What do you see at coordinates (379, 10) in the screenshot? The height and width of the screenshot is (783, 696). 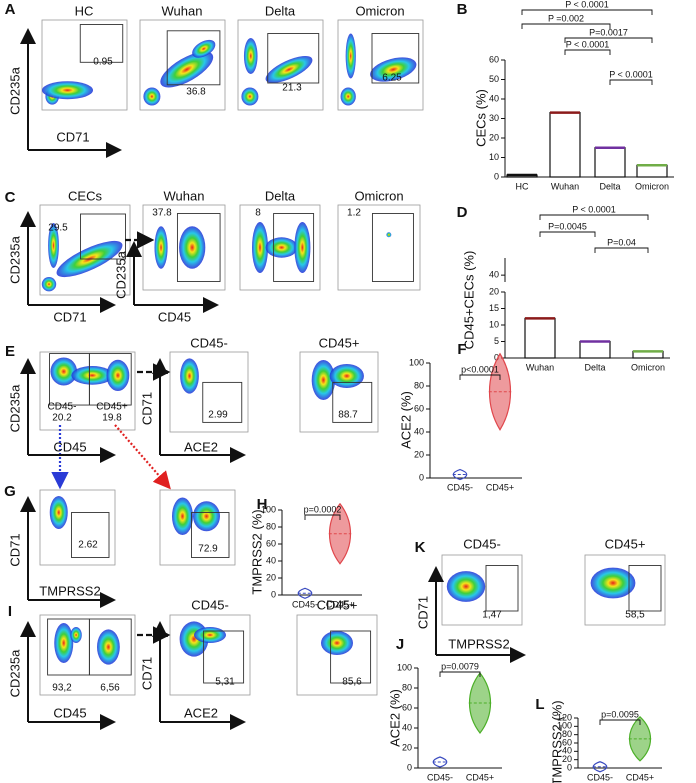 I see `plot-title: Omicron` at bounding box center [379, 10].